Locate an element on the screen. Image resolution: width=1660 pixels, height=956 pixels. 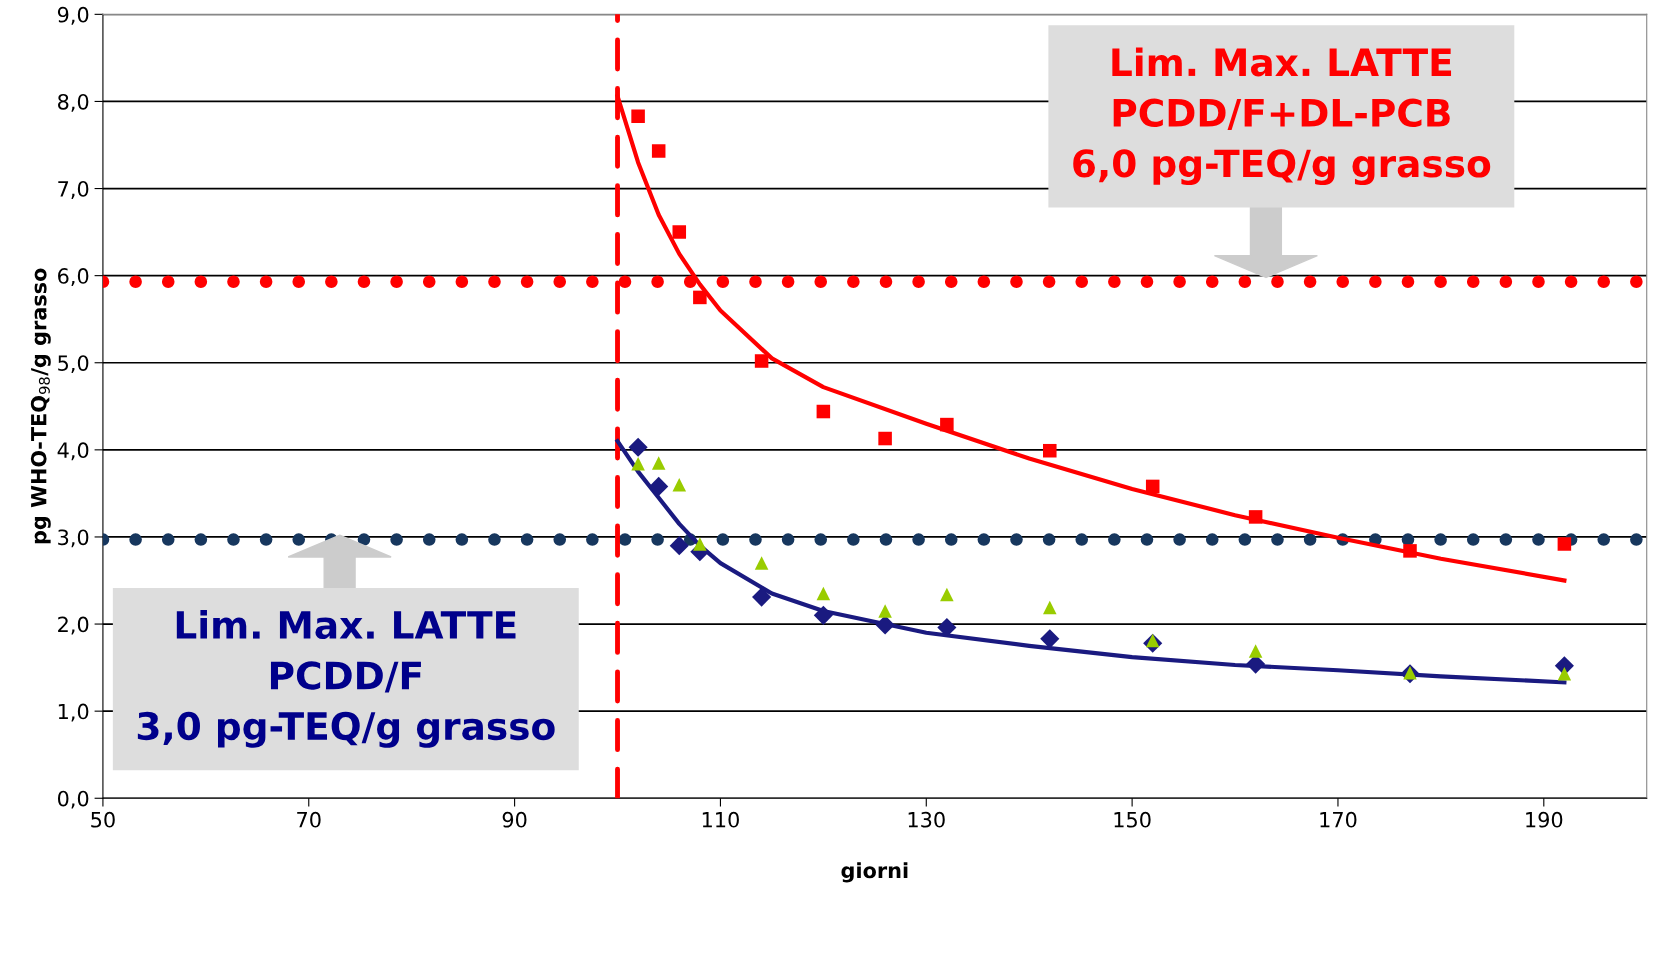
x-tick-label: 70 is located at coordinates (309, 819).